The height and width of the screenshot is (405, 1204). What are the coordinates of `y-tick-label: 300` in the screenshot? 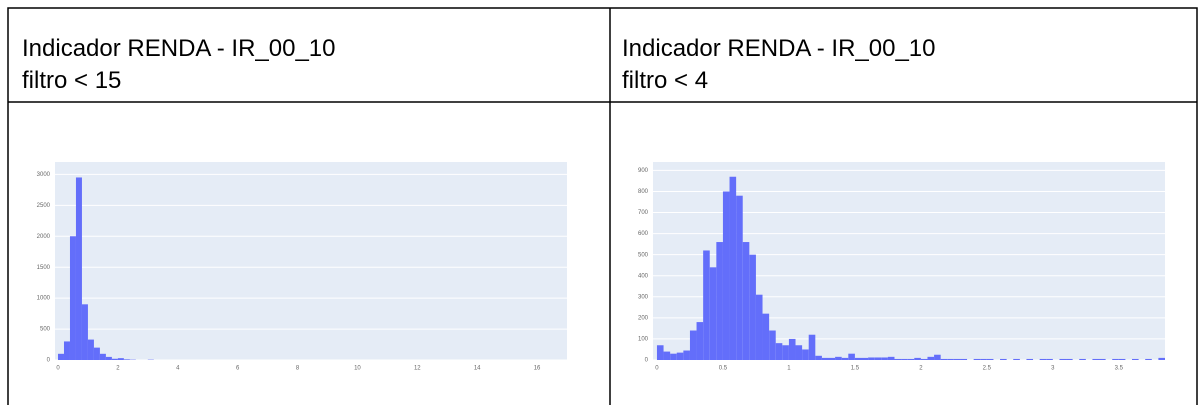 It's located at (643, 297).